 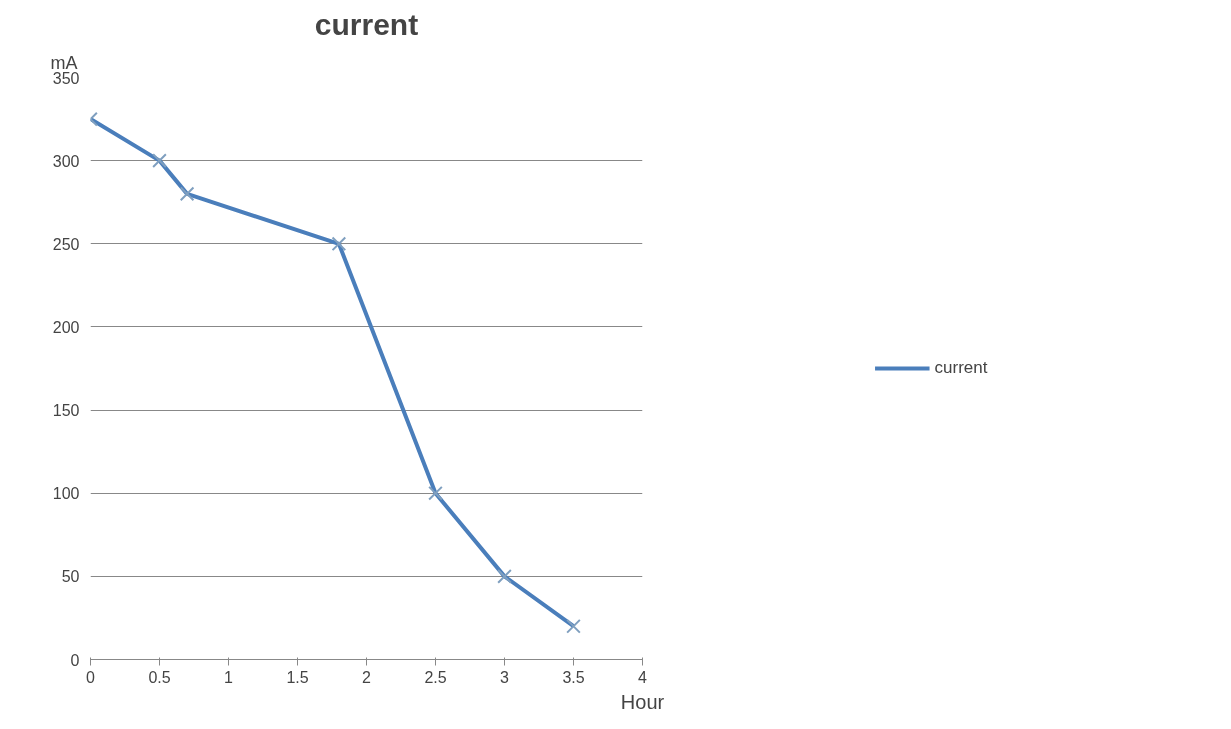 I want to click on x-tick-label: 2, so click(x=367, y=677).